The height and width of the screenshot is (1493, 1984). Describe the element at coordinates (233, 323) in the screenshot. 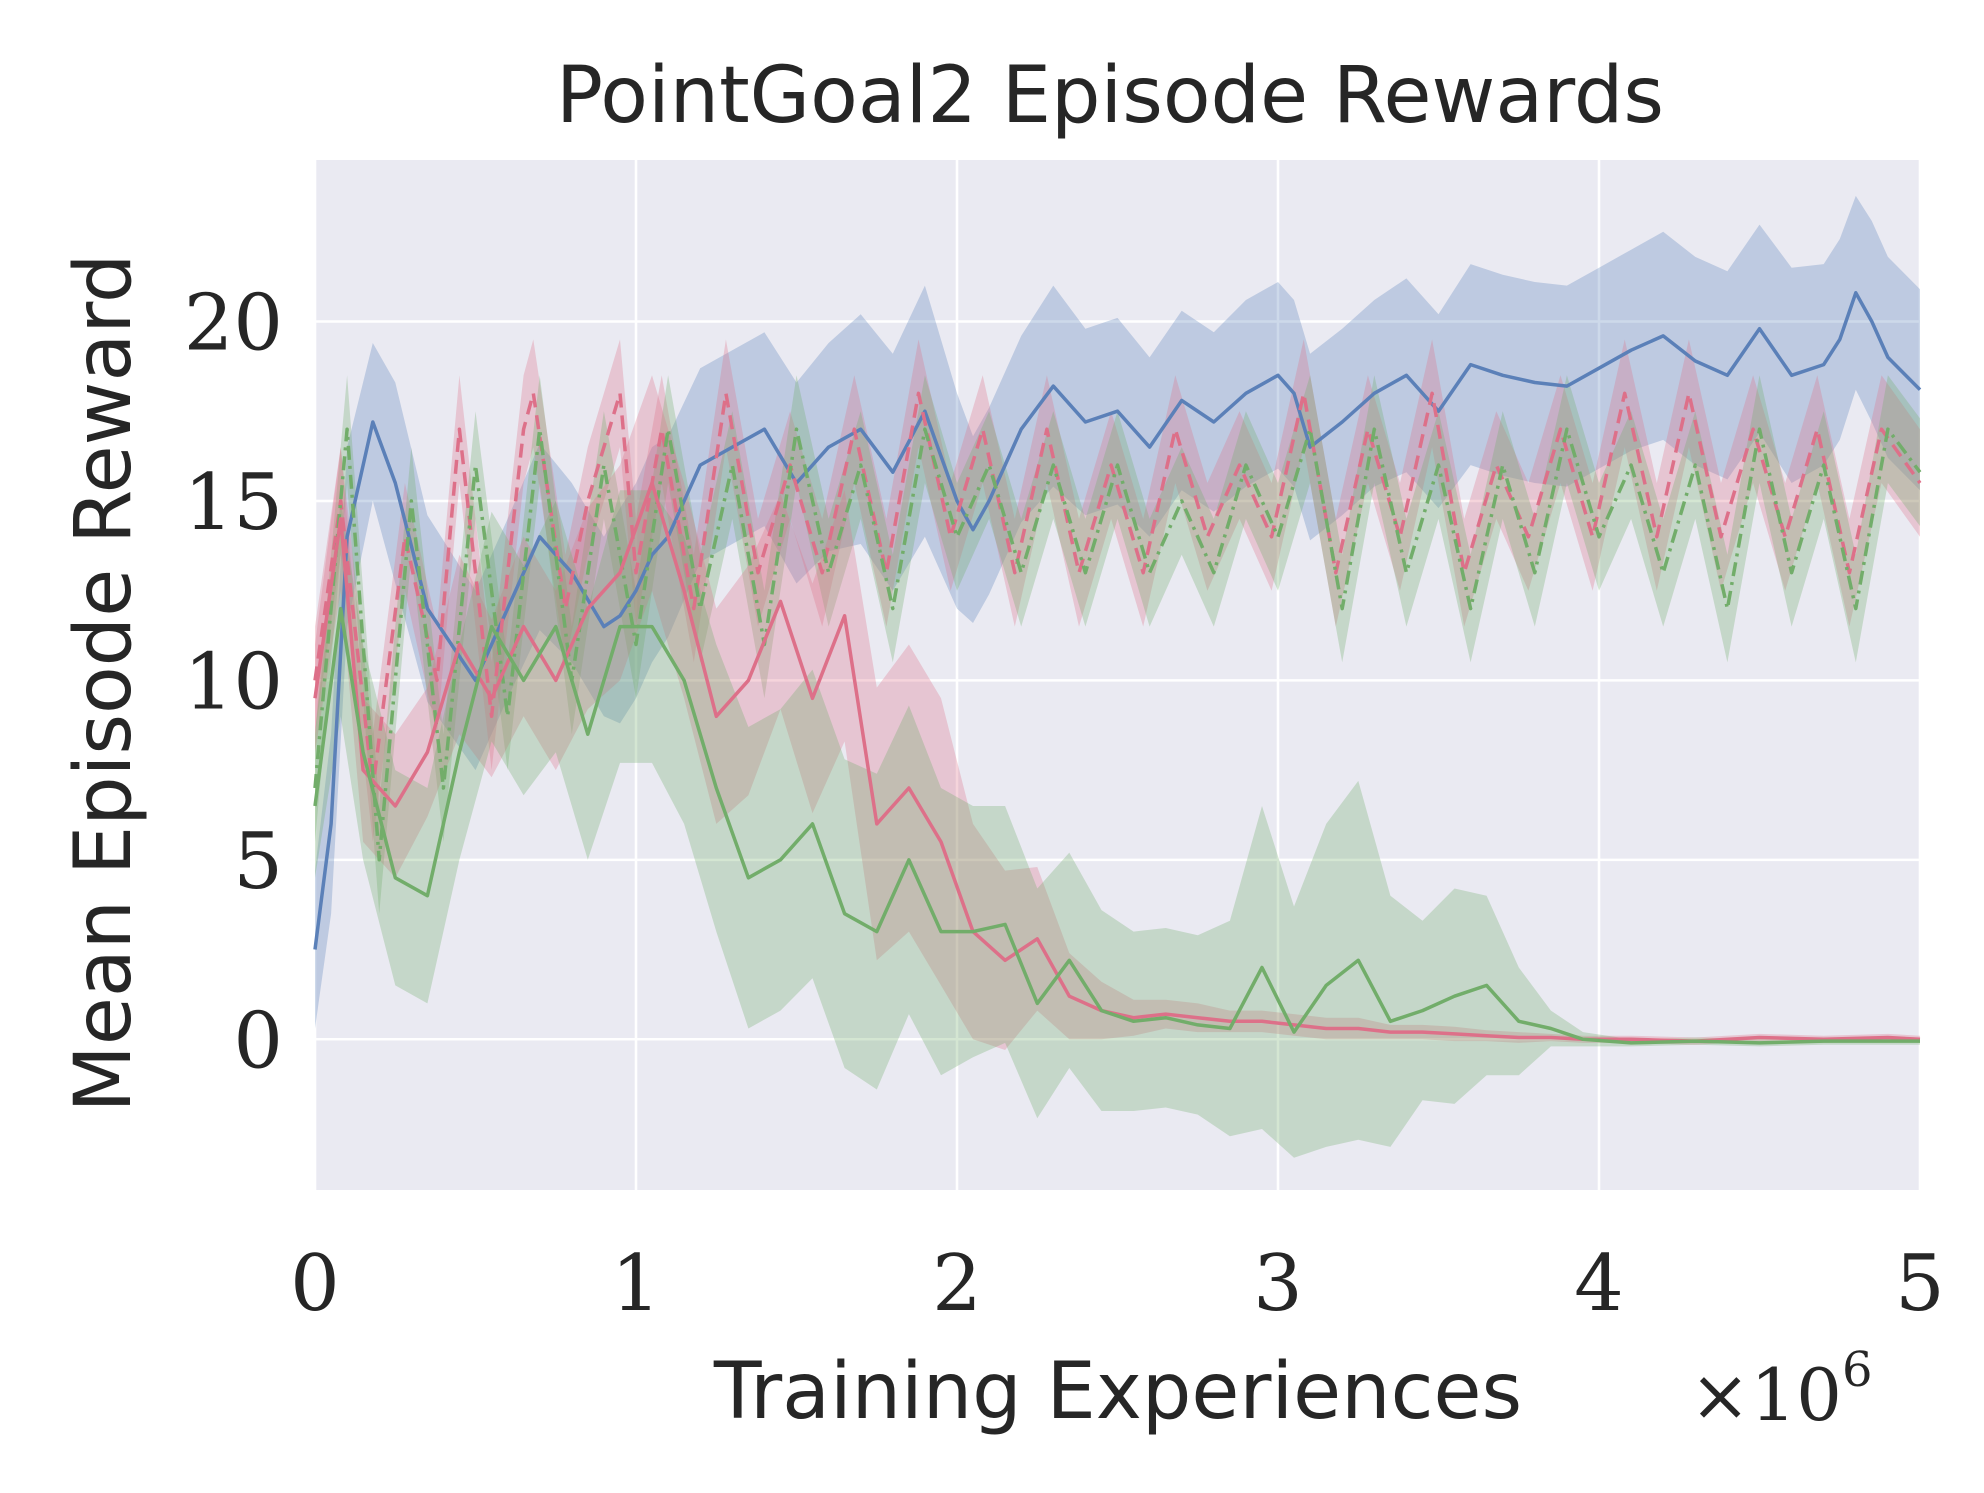

I see `y-tick-label: 20` at that location.